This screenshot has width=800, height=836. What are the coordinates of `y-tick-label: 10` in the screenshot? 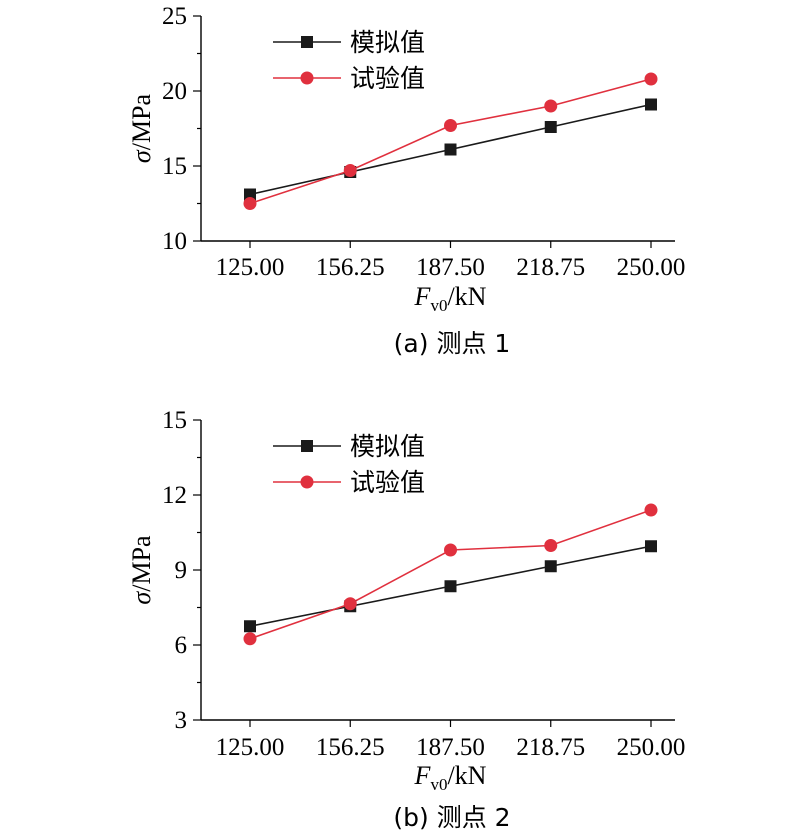 It's located at (174, 241).